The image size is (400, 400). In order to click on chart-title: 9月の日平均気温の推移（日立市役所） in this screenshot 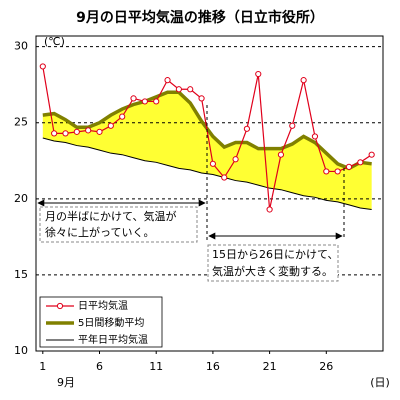, I will do `click(200, 17)`.